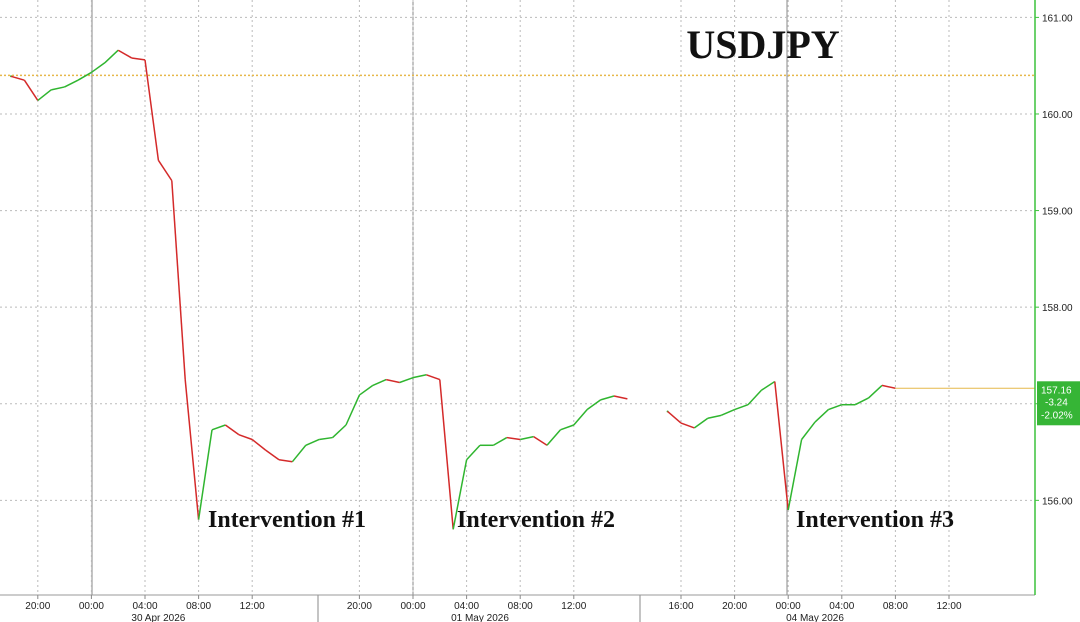  What do you see at coordinates (1056, 390) in the screenshot?
I see `price-label: 157.16` at bounding box center [1056, 390].